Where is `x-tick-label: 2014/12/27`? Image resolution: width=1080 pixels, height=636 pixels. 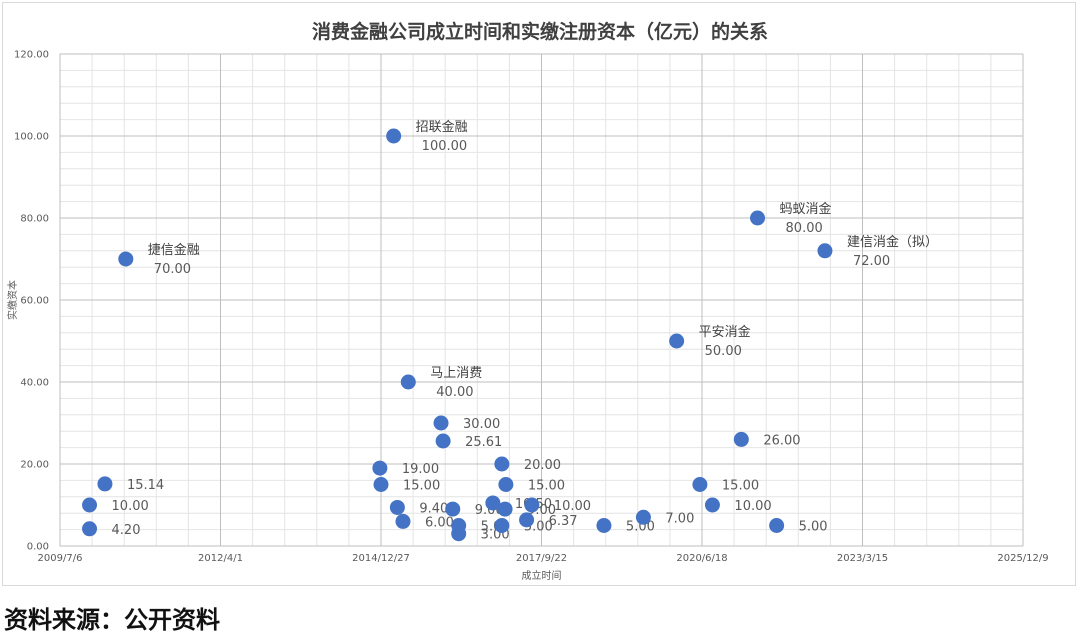
x-tick-label: 2014/12/27 is located at coordinates (381, 558).